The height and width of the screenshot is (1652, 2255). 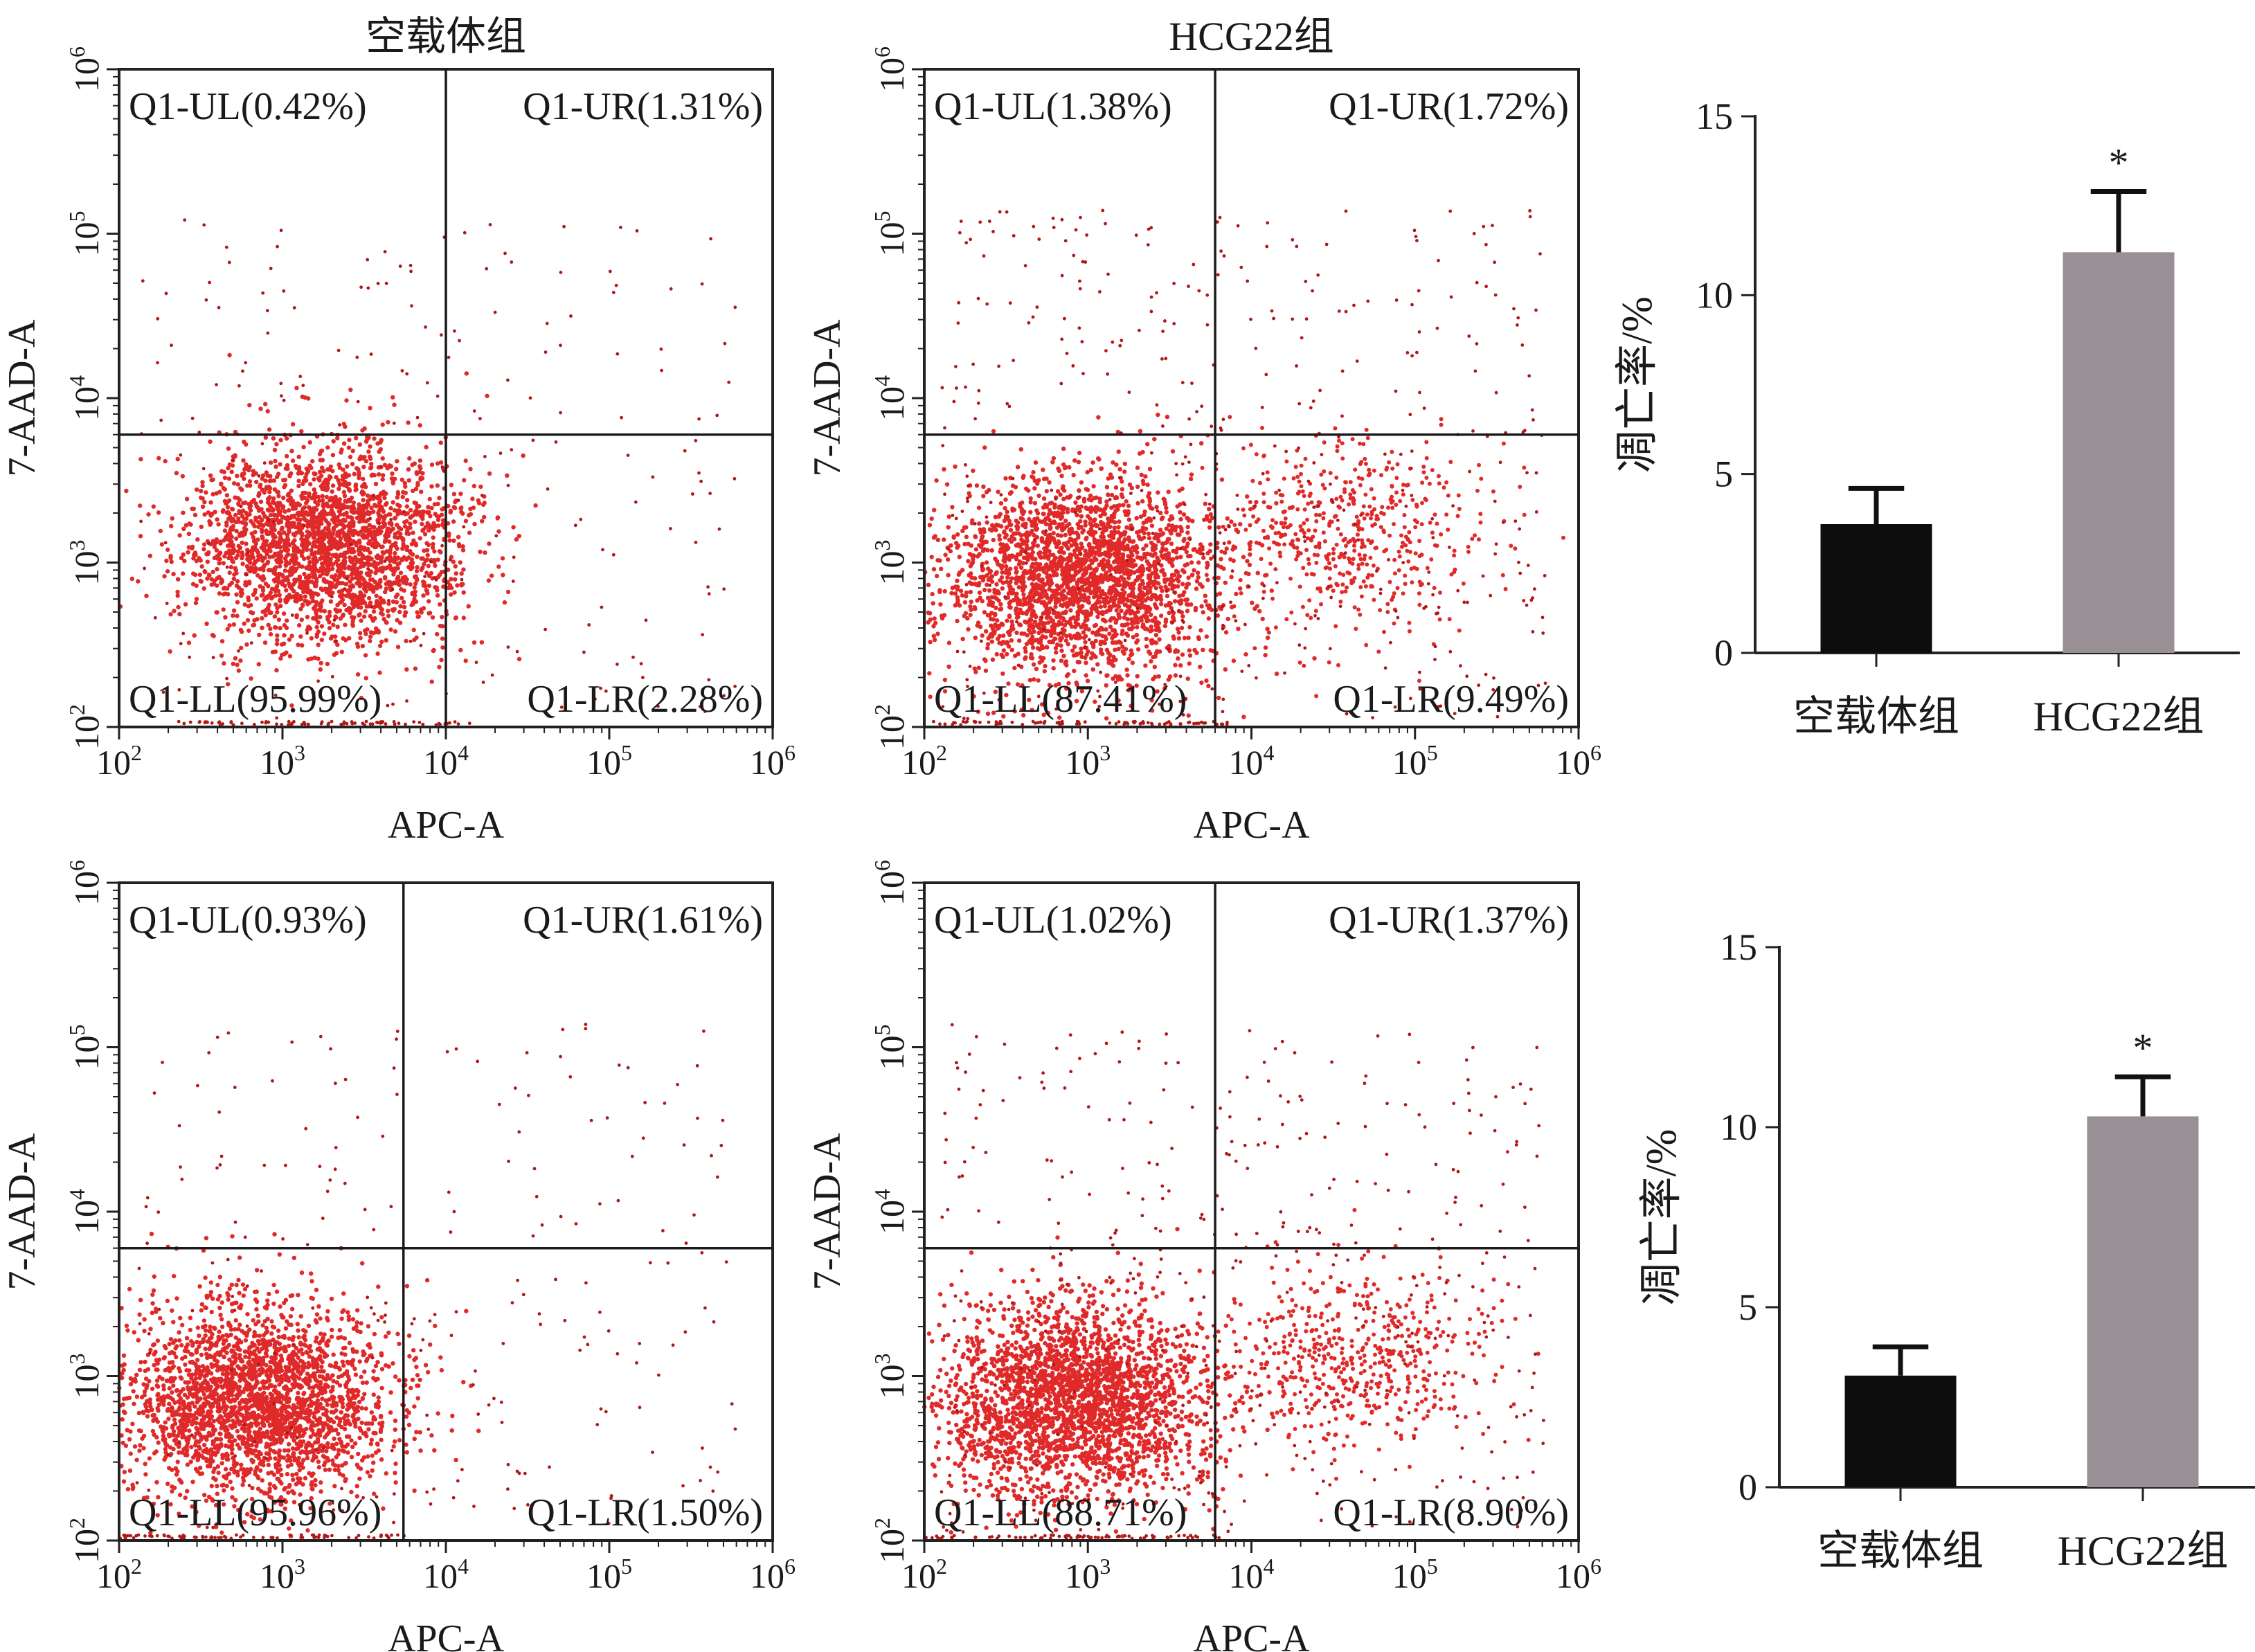 I want to click on quadrant-label-lr: Q1-LR(2.28%), so click(x=645, y=700).